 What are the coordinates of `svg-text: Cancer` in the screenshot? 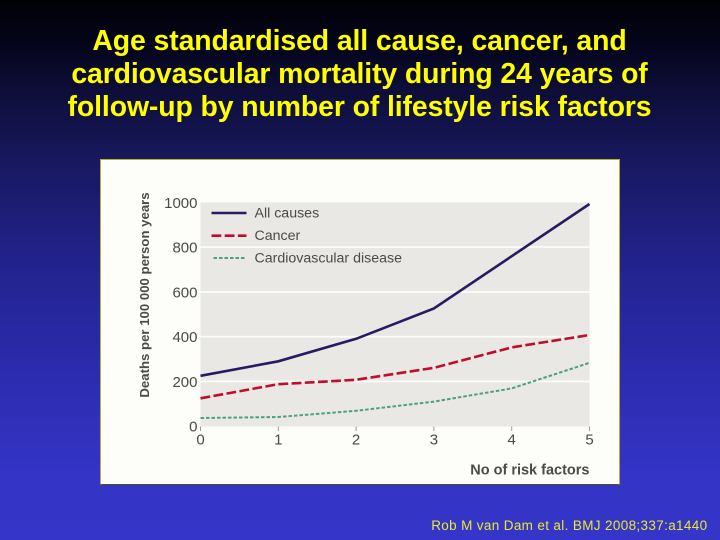 It's located at (278, 236).